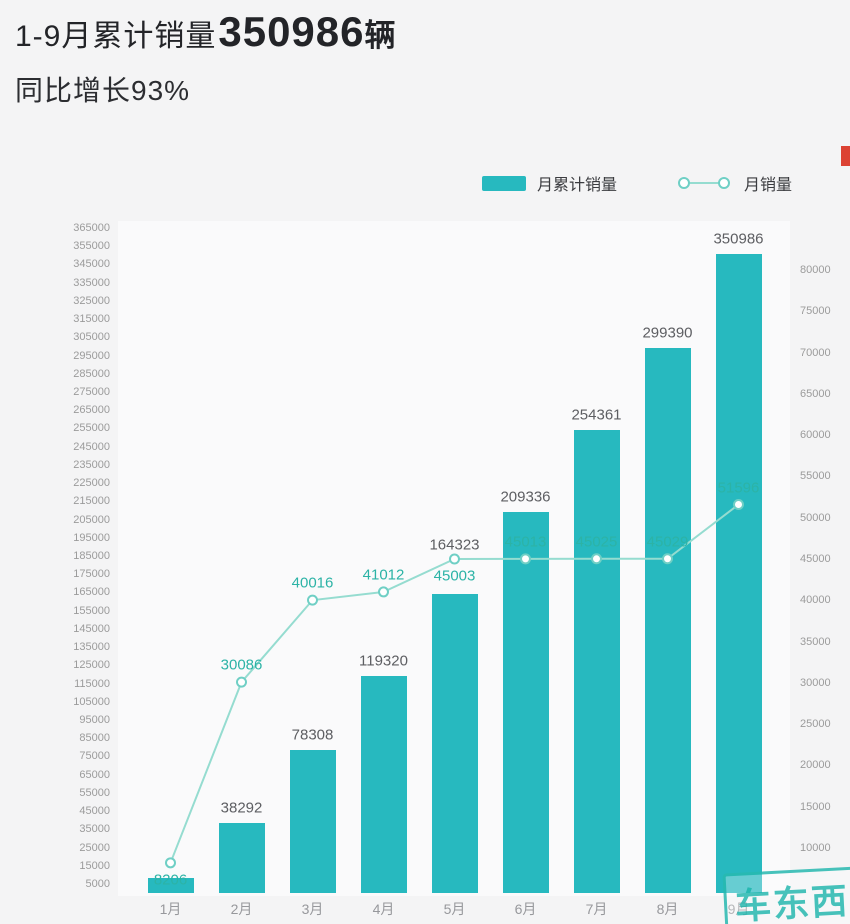 This screenshot has height=924, width=850. I want to click on accent-tab, so click(845, 156).